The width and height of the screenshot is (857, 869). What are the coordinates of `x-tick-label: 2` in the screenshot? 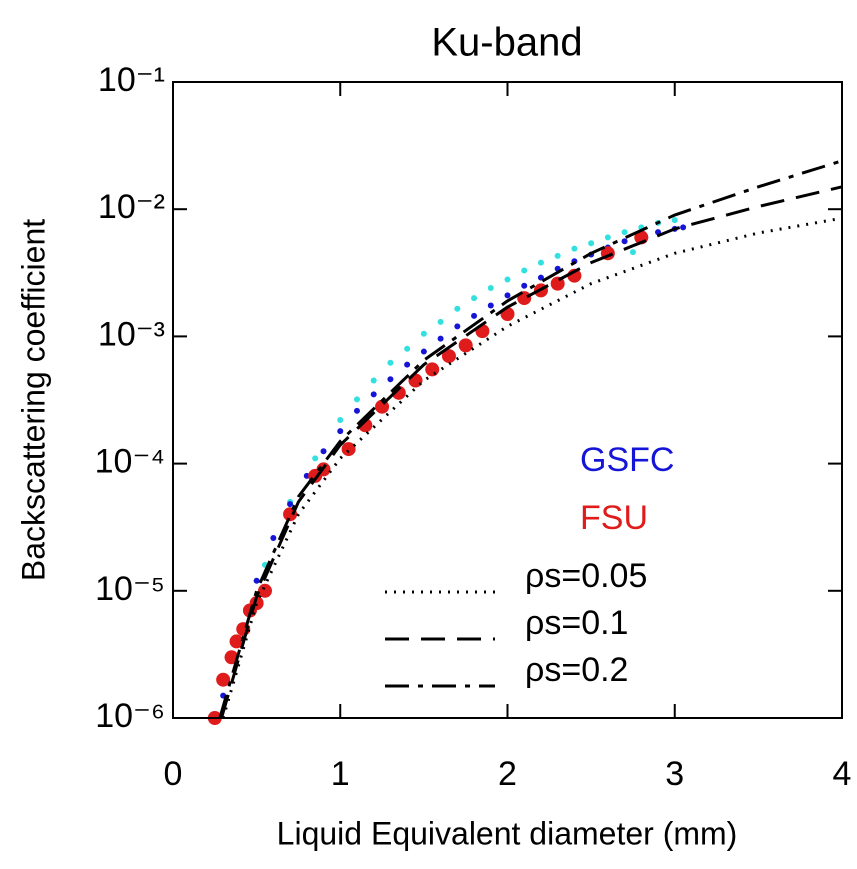 It's located at (507, 774).